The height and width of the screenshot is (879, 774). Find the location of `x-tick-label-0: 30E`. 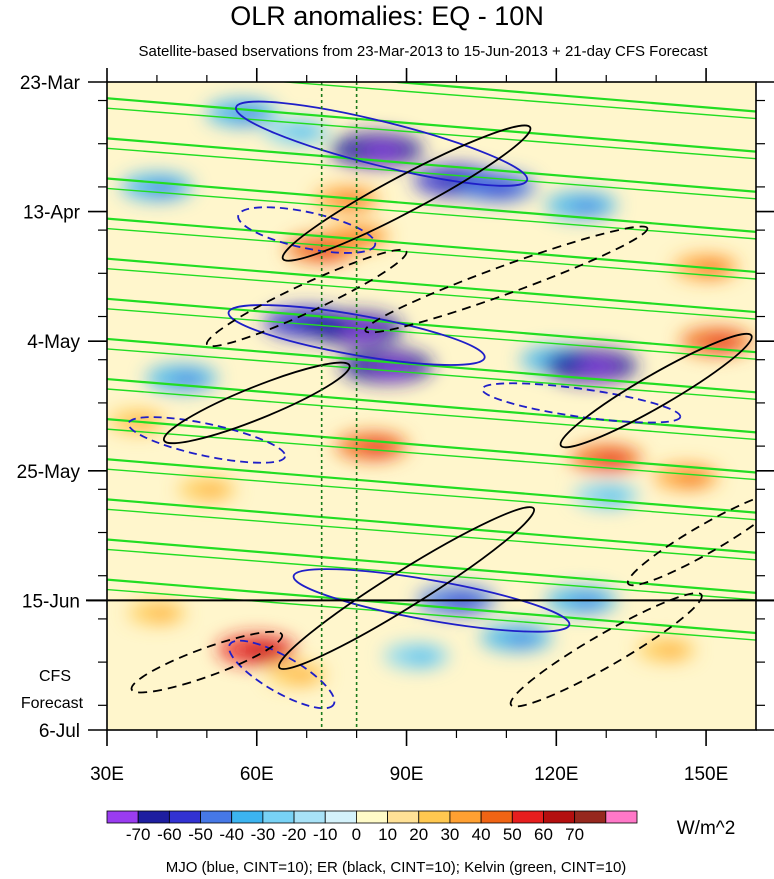

x-tick-label-0: 30E is located at coordinates (107, 774).